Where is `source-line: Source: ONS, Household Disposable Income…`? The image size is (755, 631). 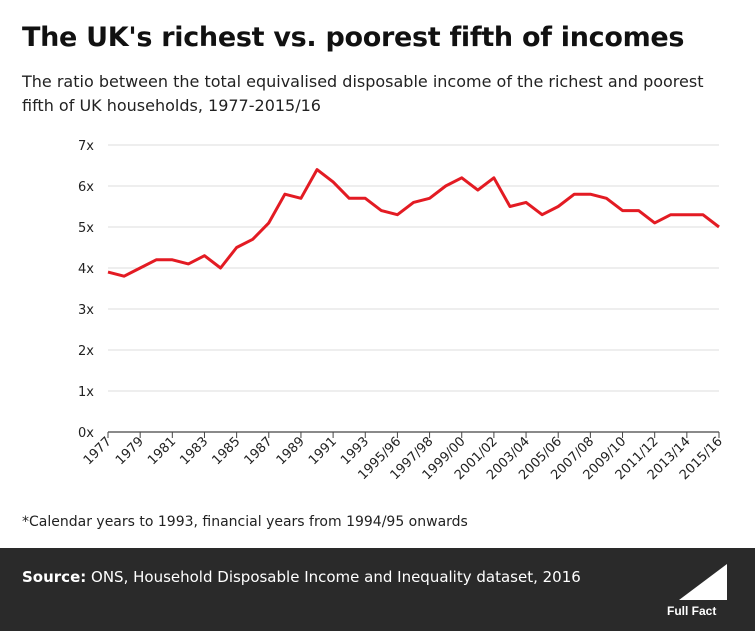
source-line: Source: ONS, Household Disposable Income… is located at coordinates (301, 577).